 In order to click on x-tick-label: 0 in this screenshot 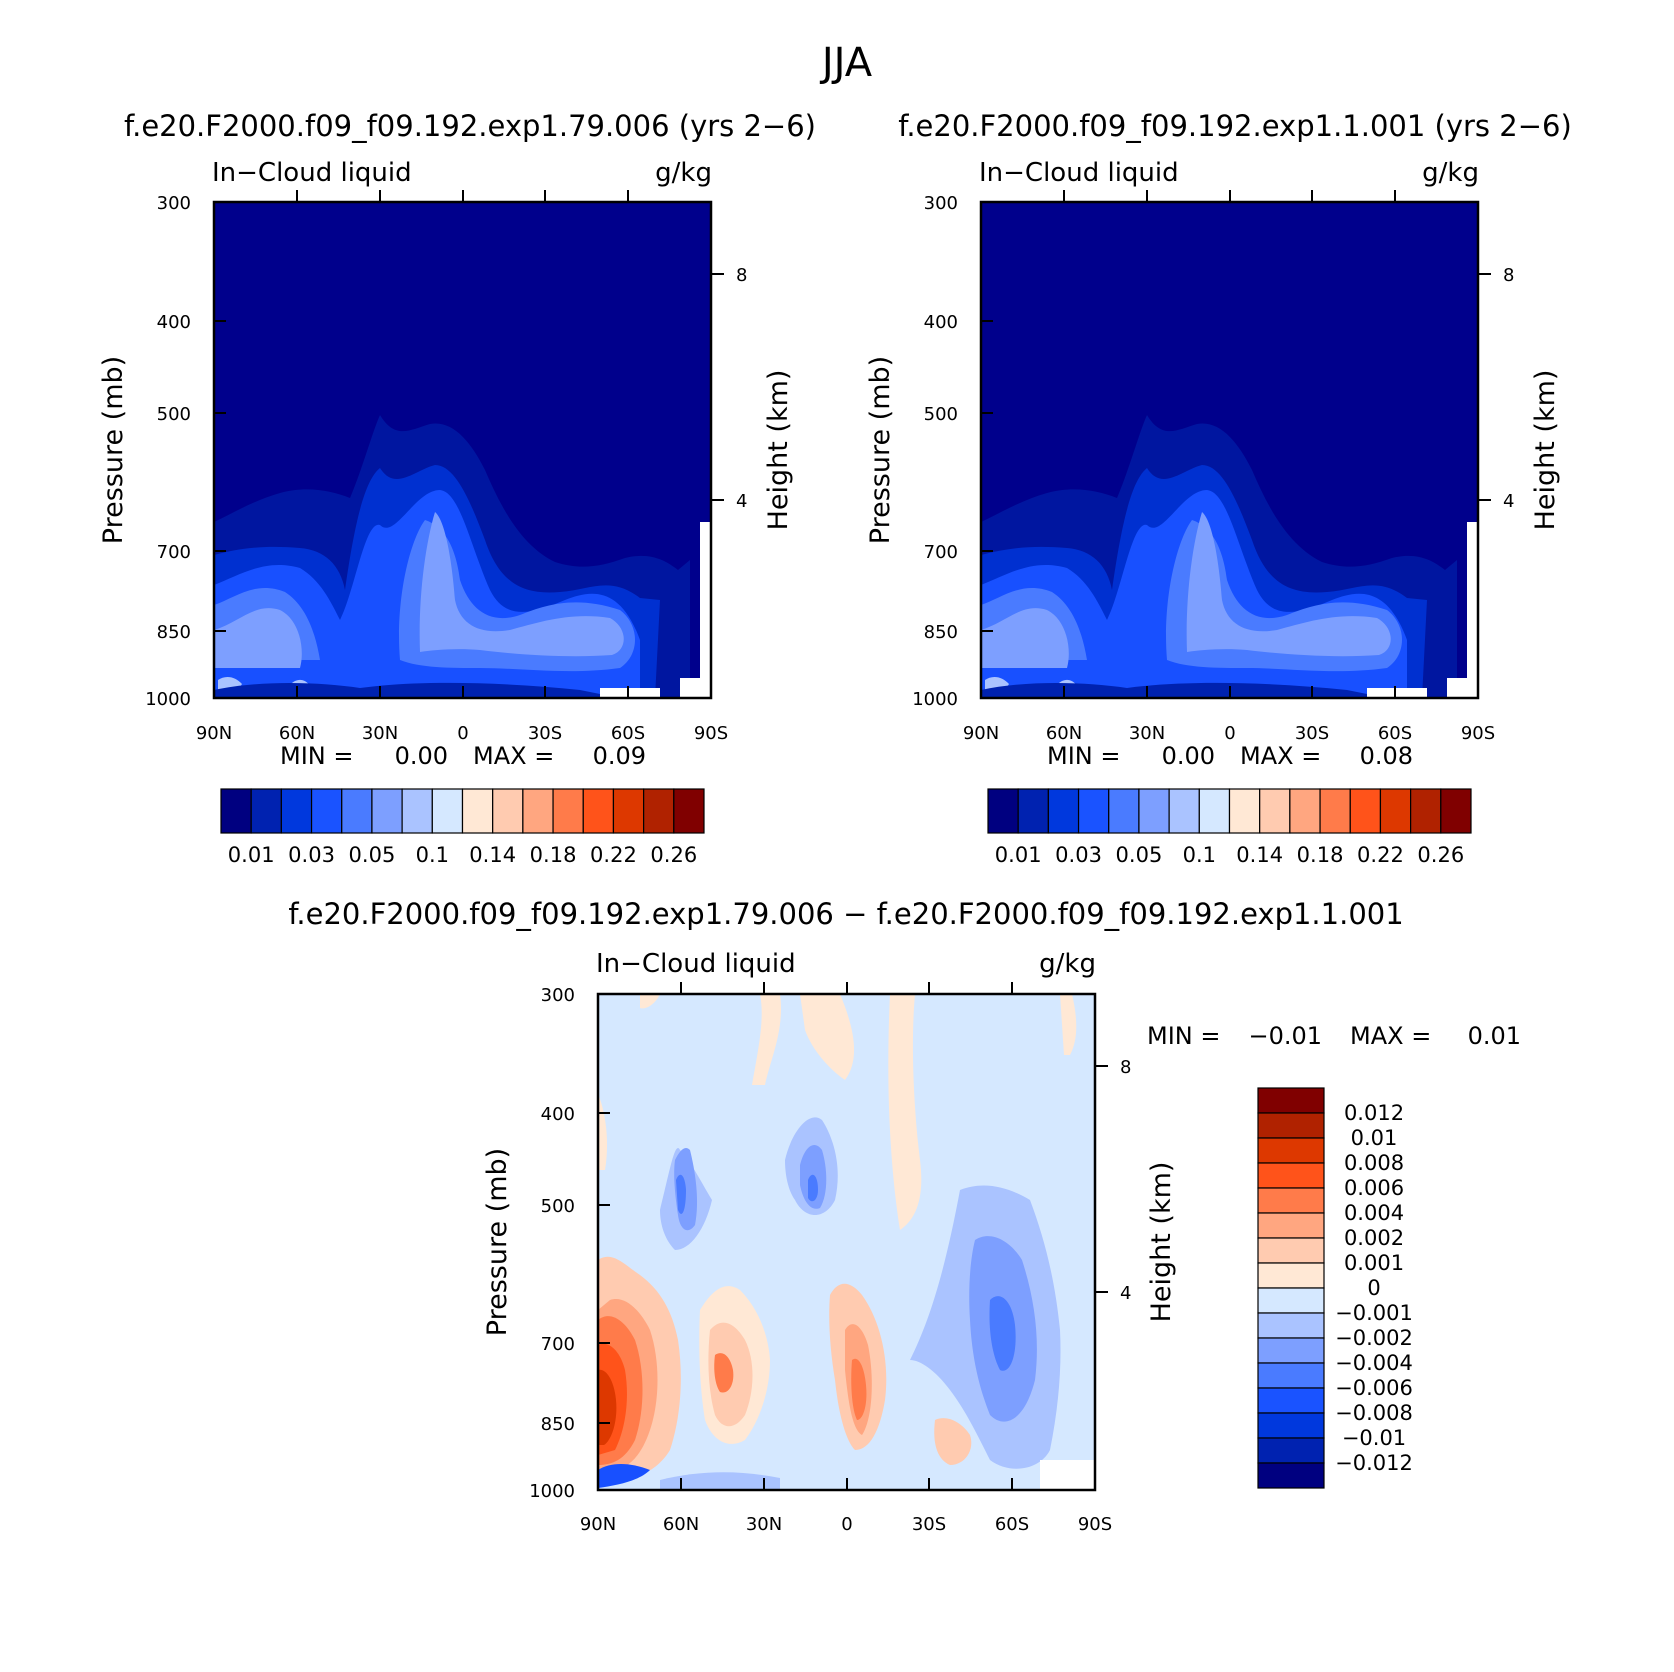, I will do `click(846, 1524)`.